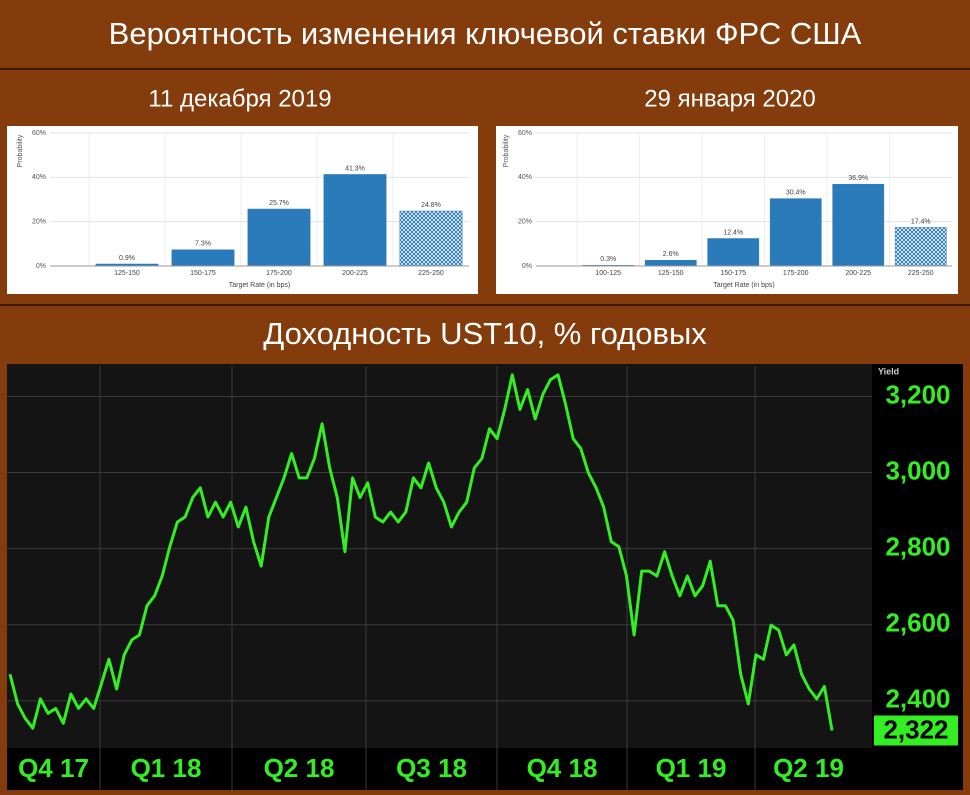 The width and height of the screenshot is (970, 795). I want to click on x-tick-label: Q3 18, so click(431, 768).